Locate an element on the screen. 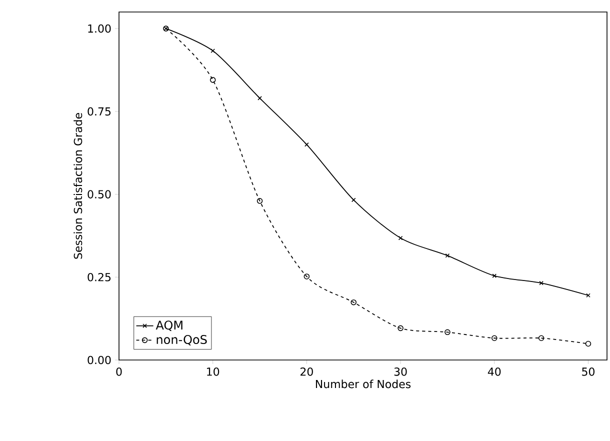  legend-label: non-QoS is located at coordinates (181, 340).